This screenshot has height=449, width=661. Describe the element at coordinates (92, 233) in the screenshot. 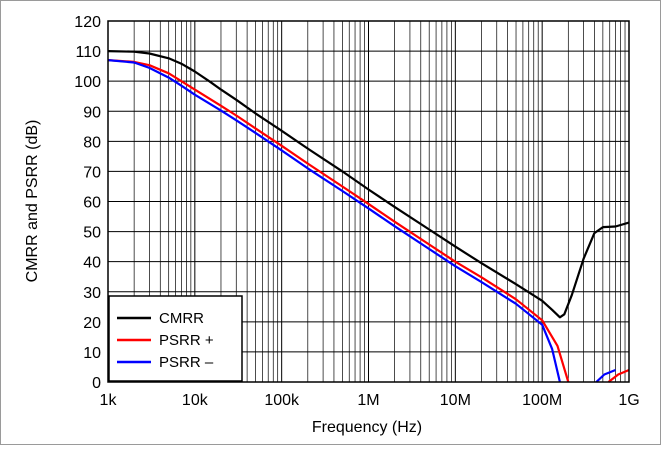

I see `y-tick-label: 50` at that location.